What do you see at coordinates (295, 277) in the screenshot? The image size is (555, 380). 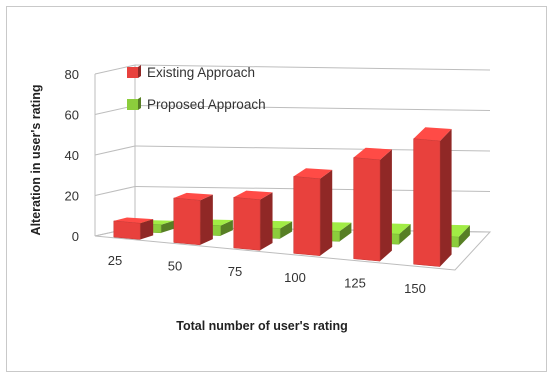 I see `x-tick-label: 100` at bounding box center [295, 277].